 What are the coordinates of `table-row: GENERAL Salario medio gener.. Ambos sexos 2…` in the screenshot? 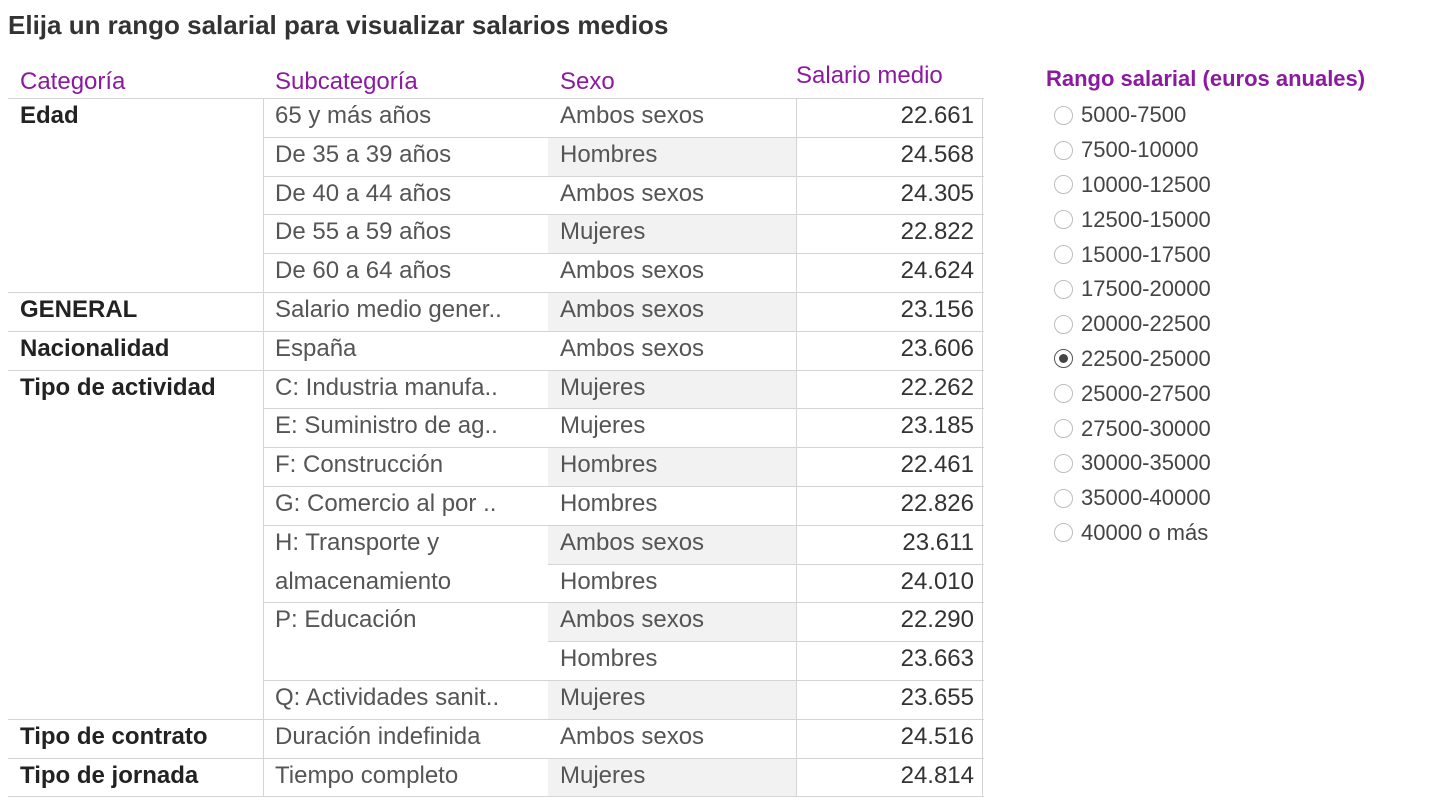 It's located at (498, 311).